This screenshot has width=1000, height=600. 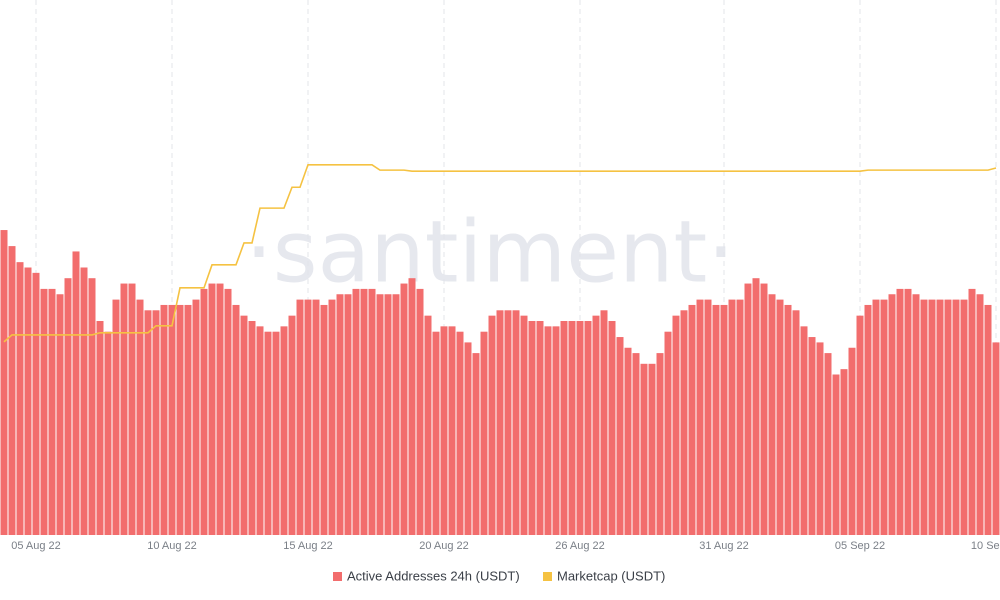 What do you see at coordinates (611, 575) in the screenshot?
I see `legend-label: Marketcap (USDT)` at bounding box center [611, 575].